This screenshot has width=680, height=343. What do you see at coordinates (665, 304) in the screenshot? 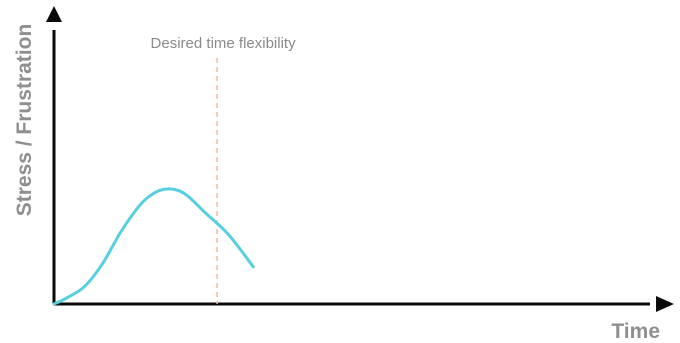
I see `x-axis-arrowhead` at bounding box center [665, 304].